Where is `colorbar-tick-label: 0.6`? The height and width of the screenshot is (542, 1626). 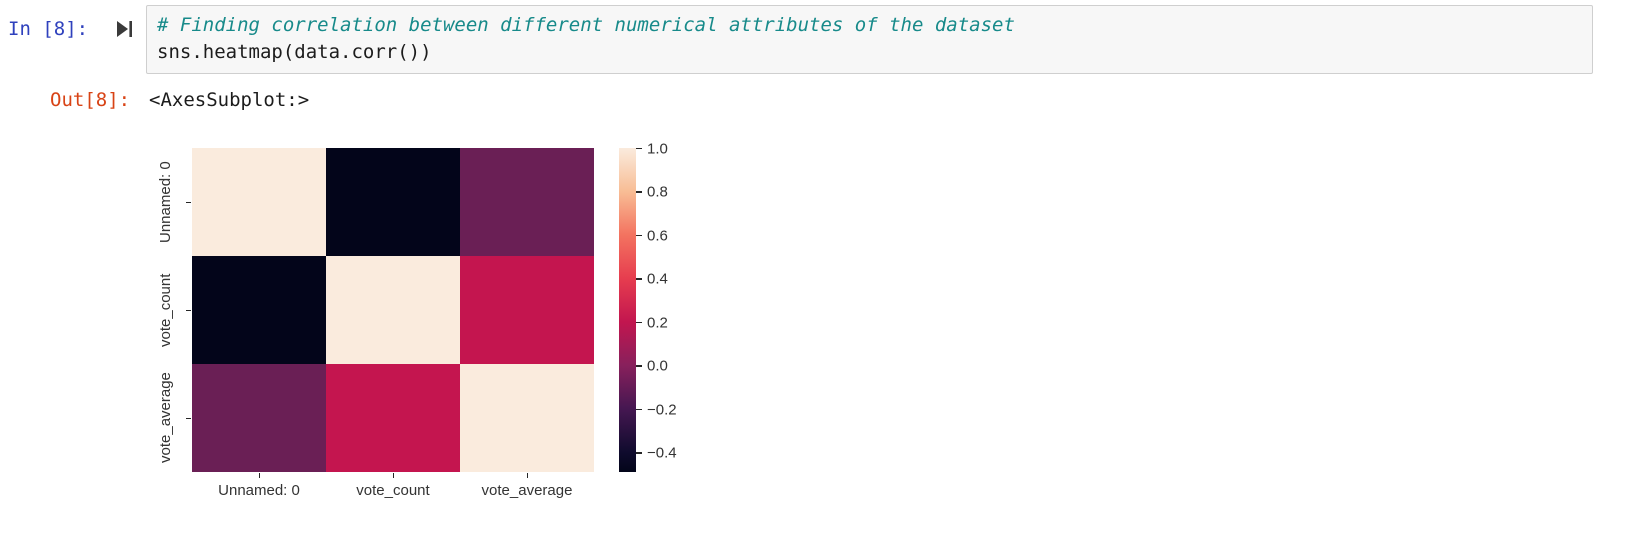
colorbar-tick-label: 0.6 is located at coordinates (657, 236).